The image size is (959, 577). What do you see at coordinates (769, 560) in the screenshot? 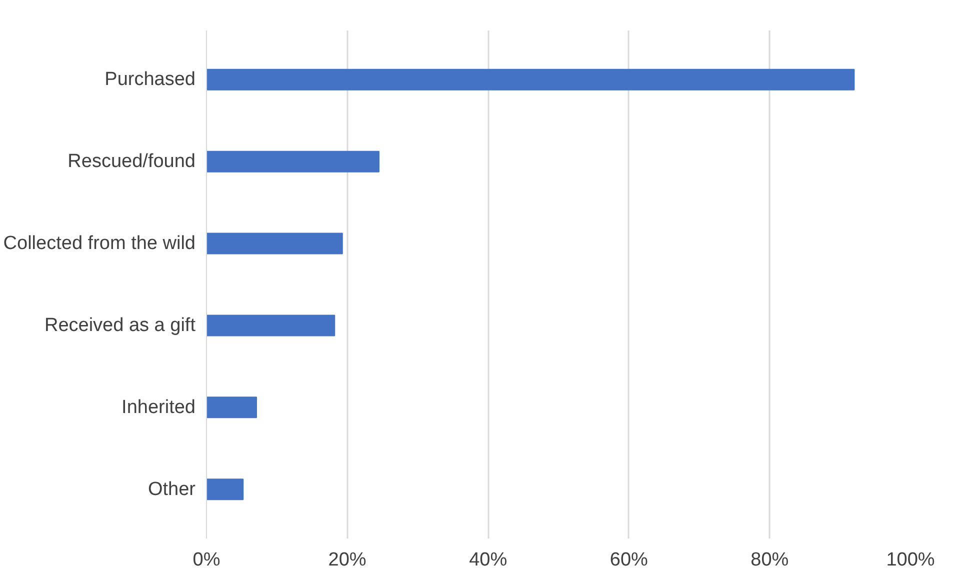
I see `x-tick-label: 80%` at bounding box center [769, 560].